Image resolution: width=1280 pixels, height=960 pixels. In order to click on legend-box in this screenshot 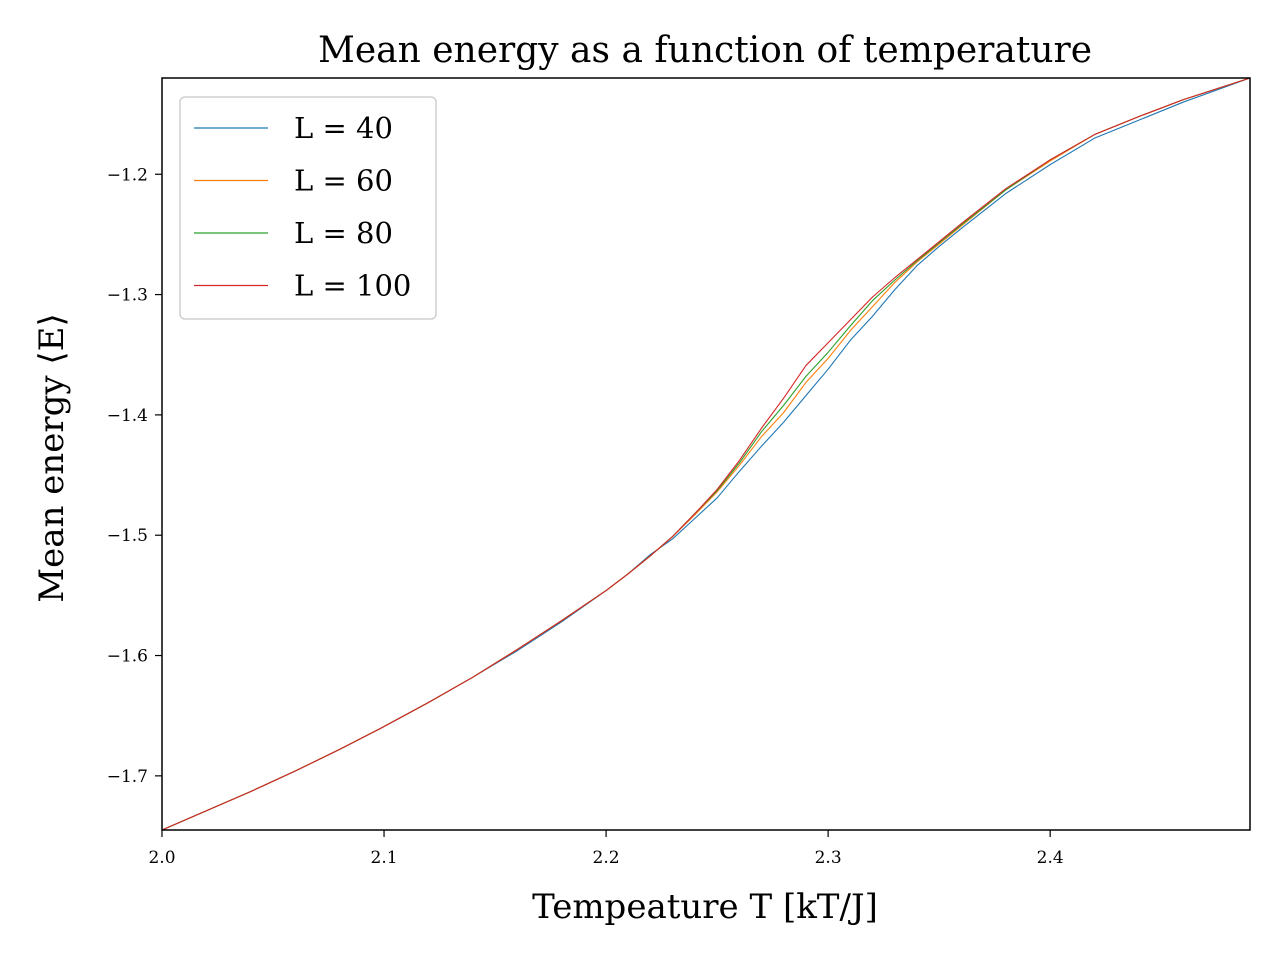, I will do `click(308, 208)`.